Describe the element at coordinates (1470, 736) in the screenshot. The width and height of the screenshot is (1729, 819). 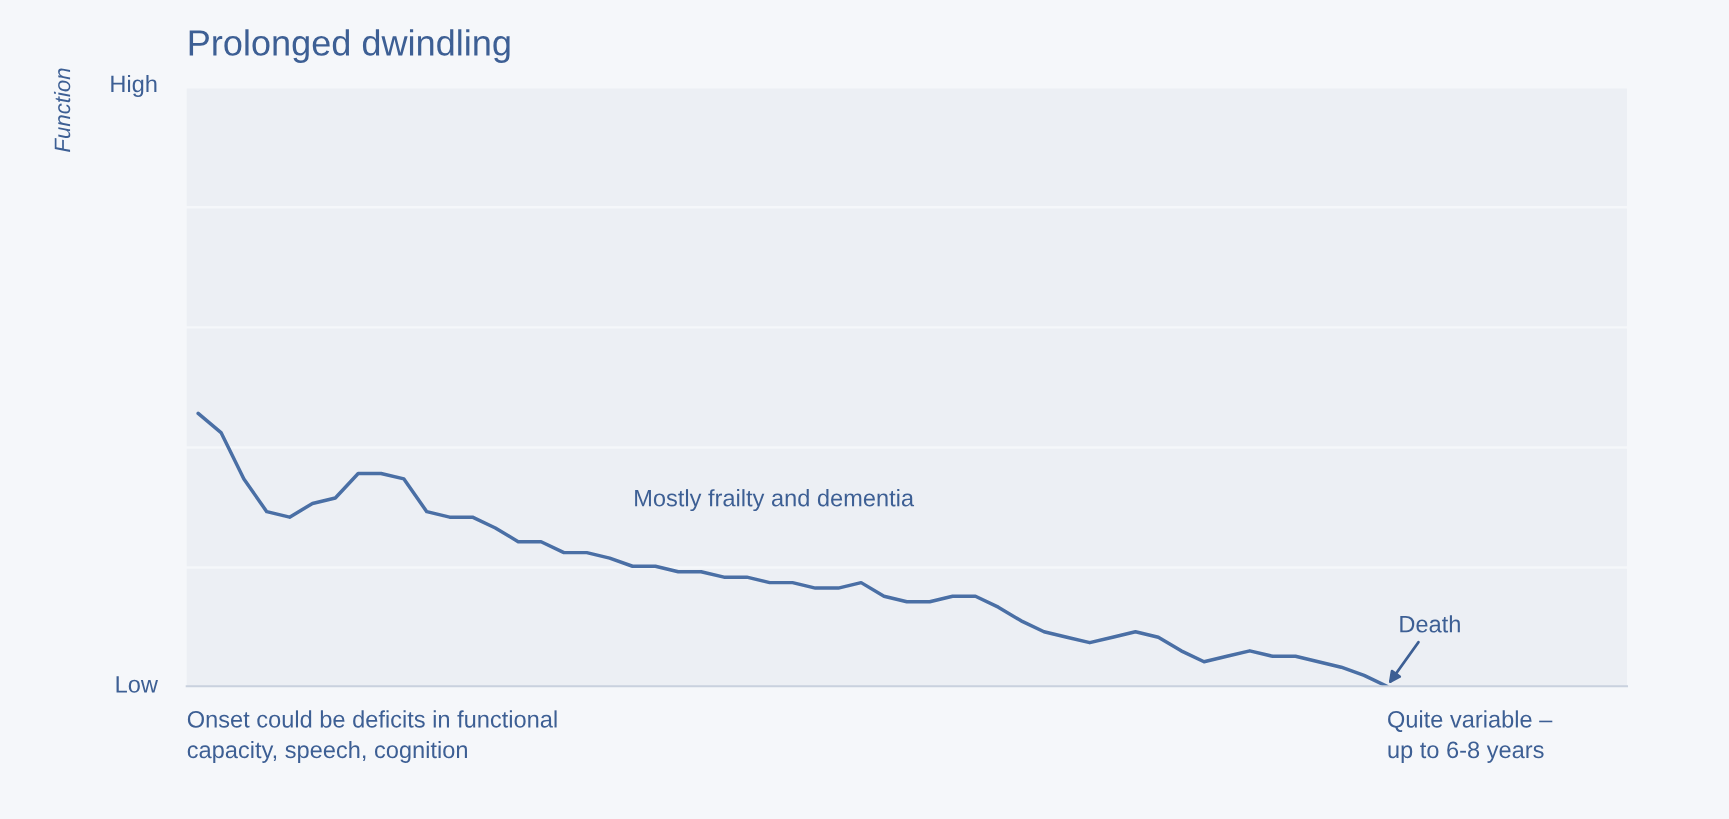
I see `text: Quite variable – up to 6-8 years` at that location.